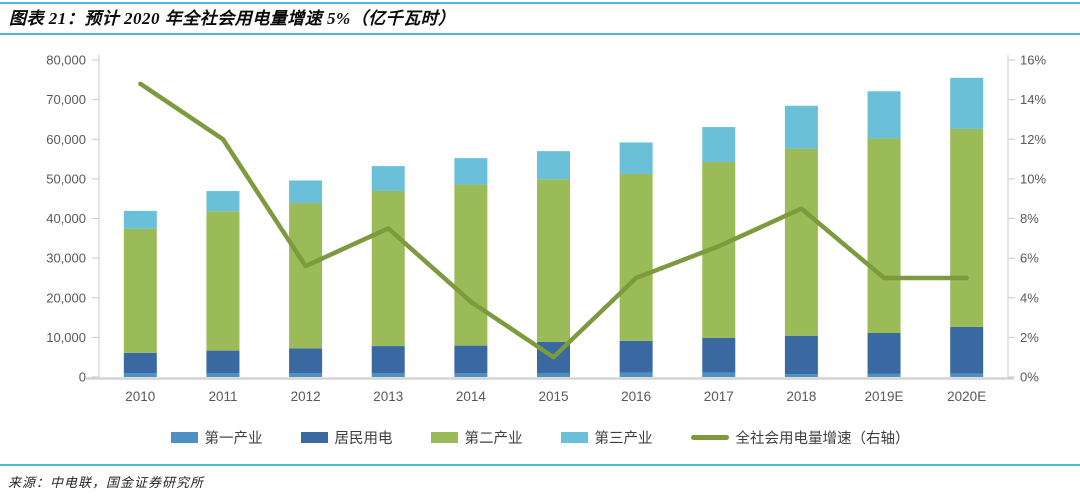 The height and width of the screenshot is (497, 1080). I want to click on right-axis-label: 10%, so click(1033, 178).